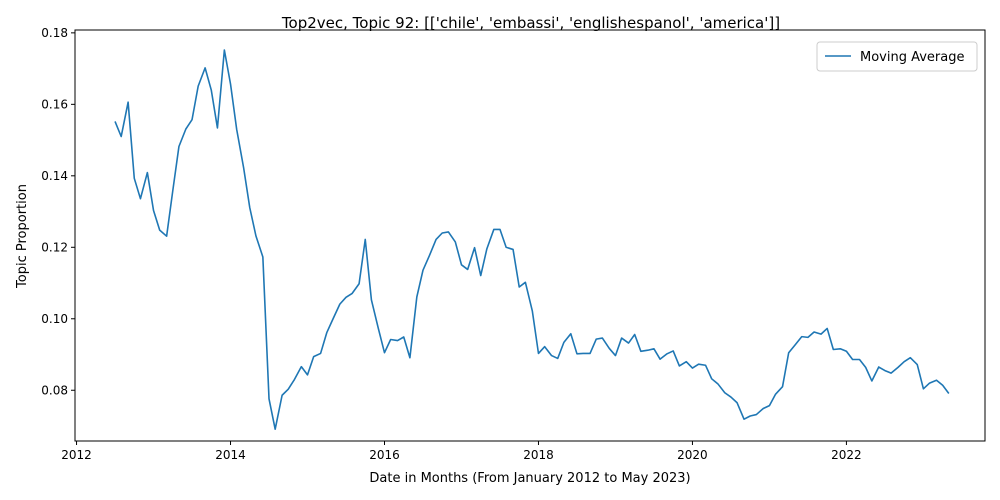  What do you see at coordinates (912, 57) in the screenshot?
I see `legend-label: Moving Average` at bounding box center [912, 57].